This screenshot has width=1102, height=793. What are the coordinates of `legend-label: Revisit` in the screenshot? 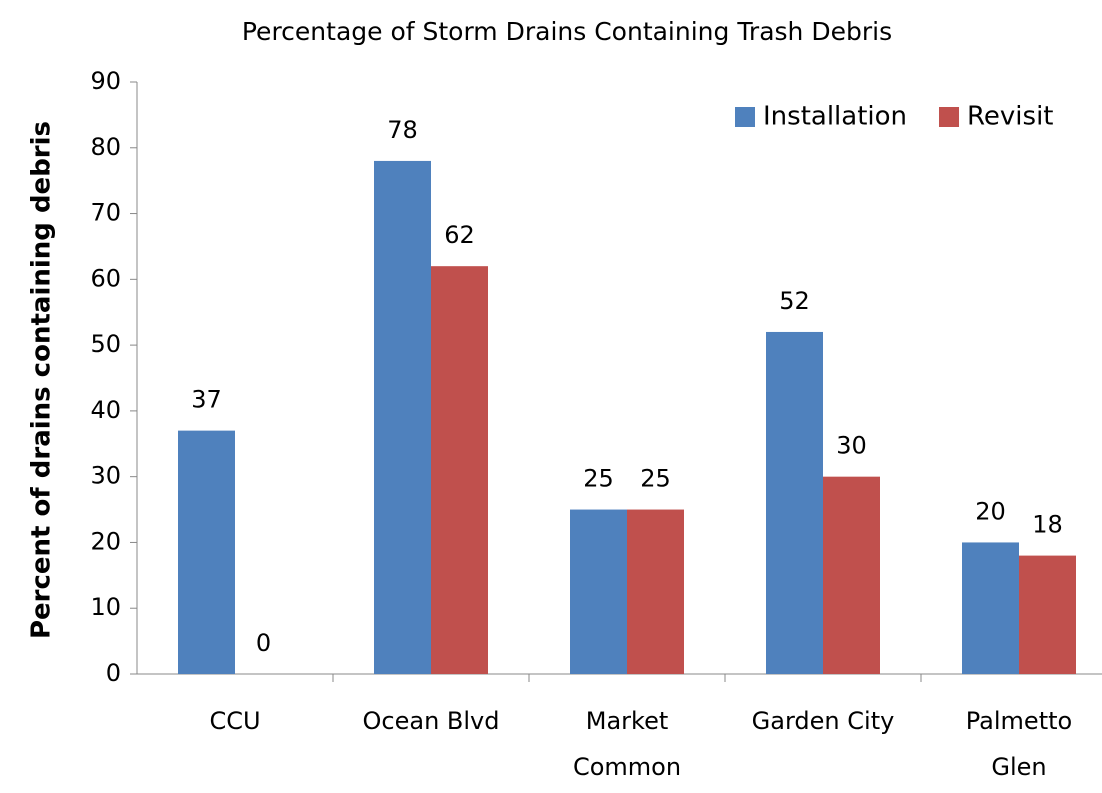 It's located at (1010, 117).